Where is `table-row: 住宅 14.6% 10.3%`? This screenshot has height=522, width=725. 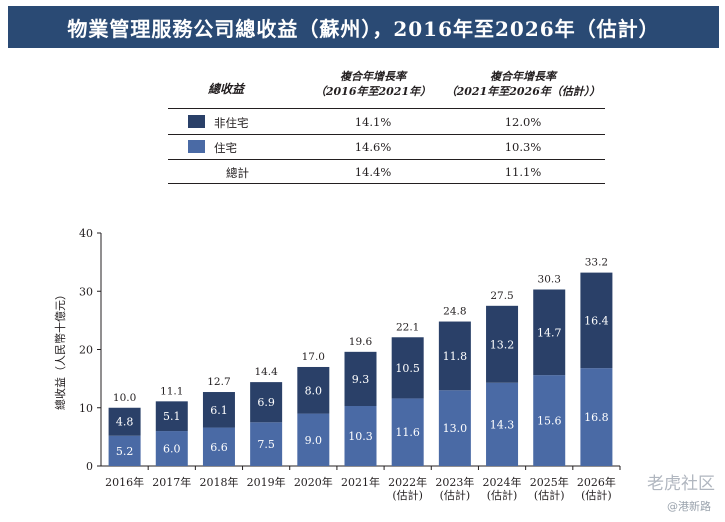 table-row: 住宅 14.6% 10.3% is located at coordinates (386, 147).